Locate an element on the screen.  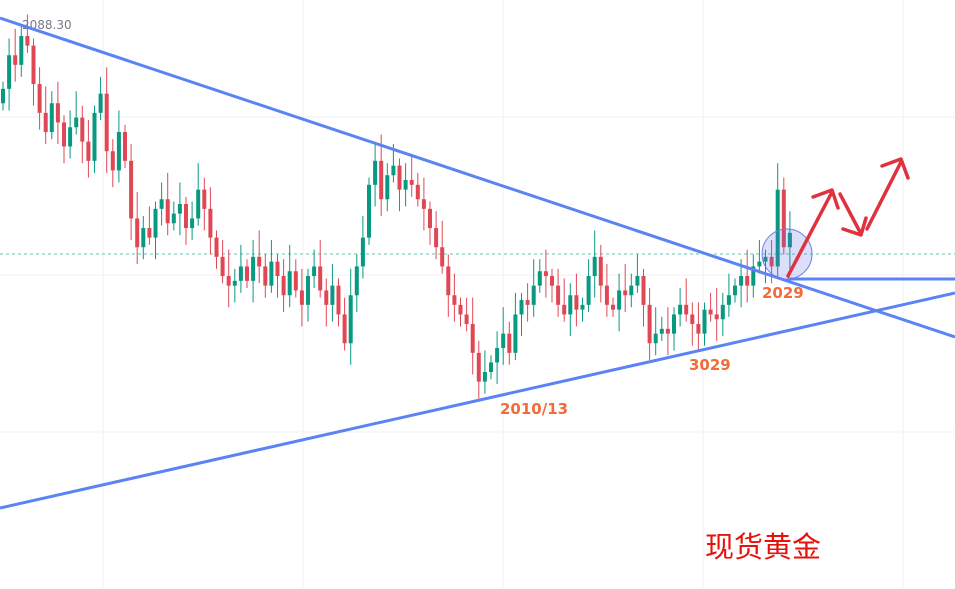
low-label: 2010/13 is located at coordinates (534, 409).